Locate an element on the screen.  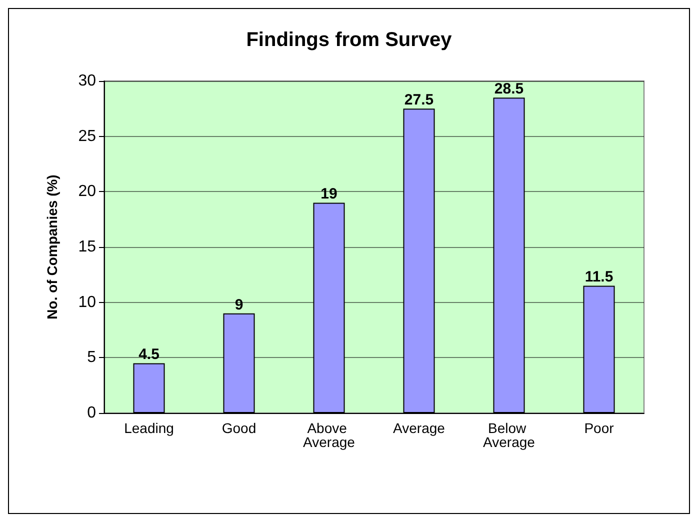
y-tick-label: 25 is located at coordinates (87, 136).